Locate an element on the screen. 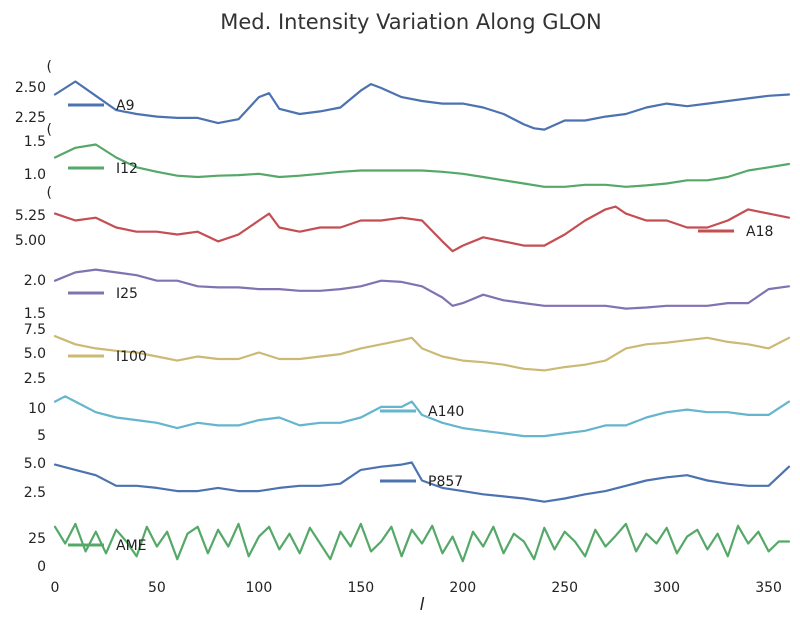  legend-label: A9 is located at coordinates (125, 106).